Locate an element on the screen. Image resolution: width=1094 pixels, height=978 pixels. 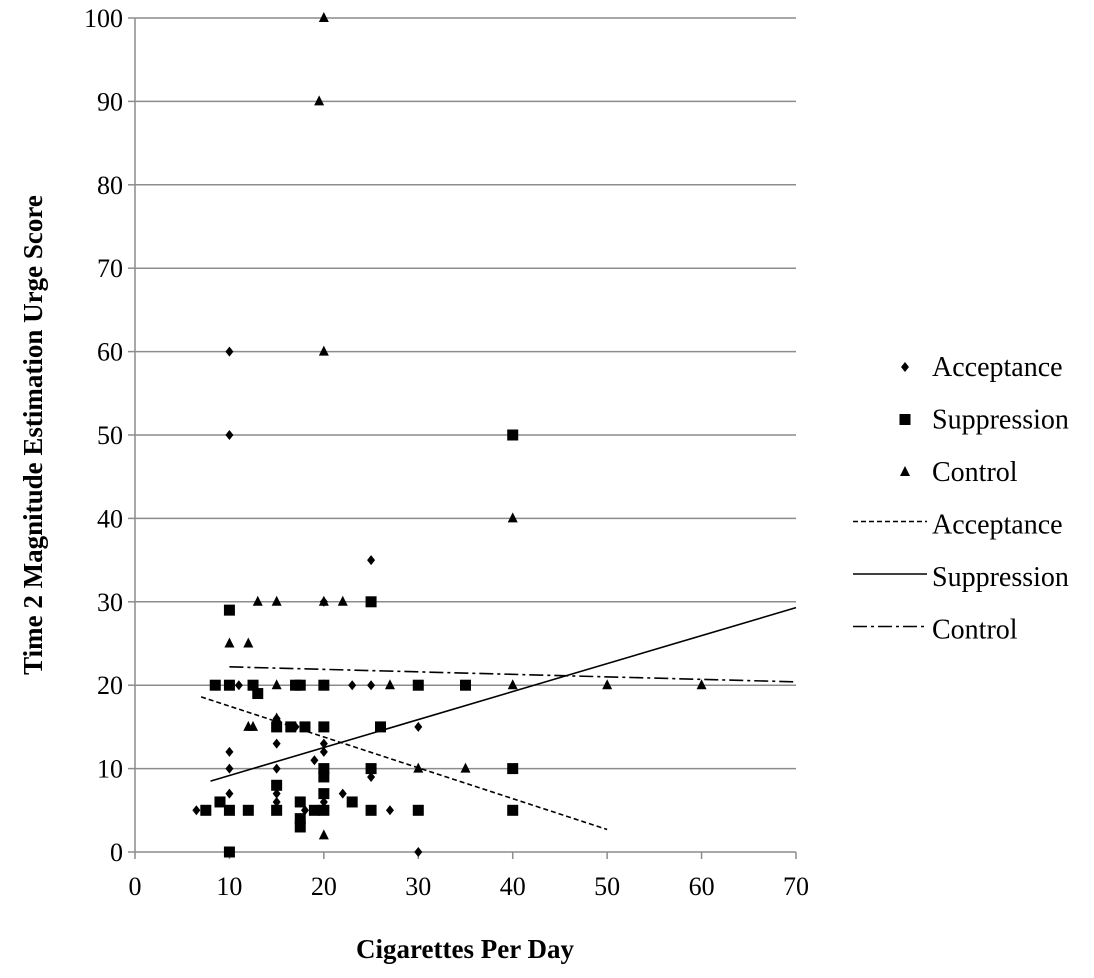
y-tick-label: 90 is located at coordinates (110, 101).